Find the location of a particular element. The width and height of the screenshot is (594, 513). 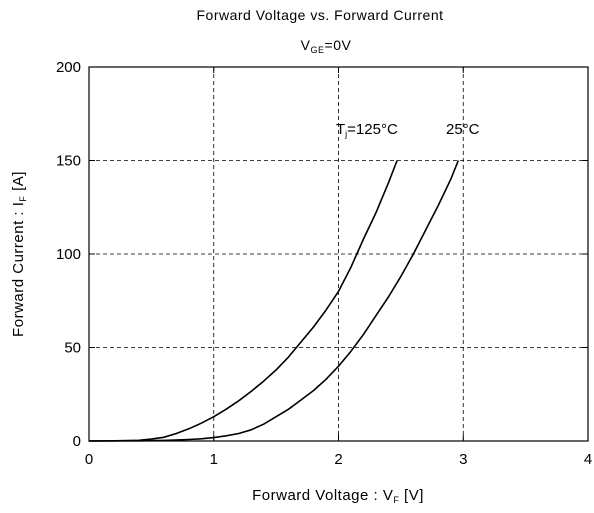

y-tick-label: 0 is located at coordinates (77, 441).